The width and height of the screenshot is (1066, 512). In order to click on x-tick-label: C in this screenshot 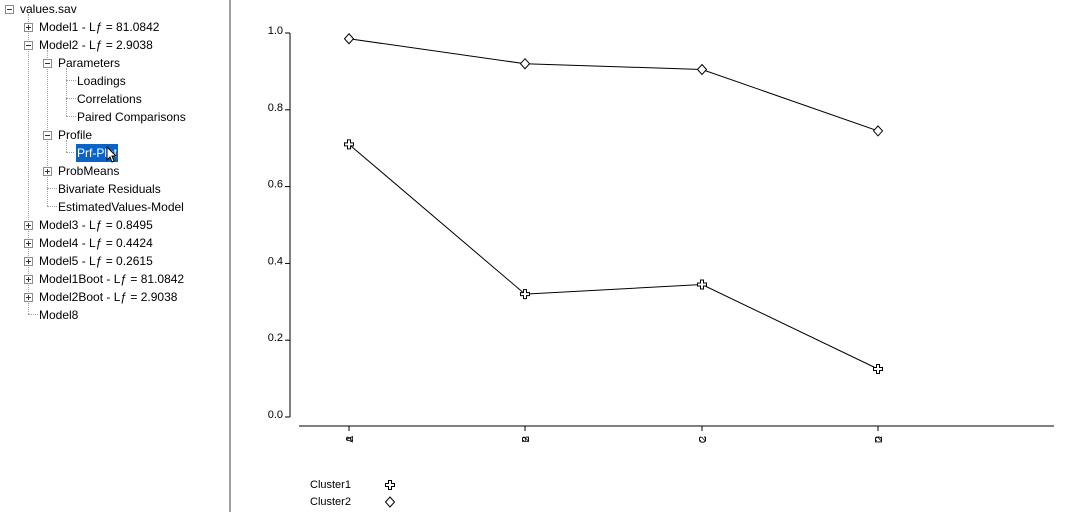, I will do `click(703, 439)`.